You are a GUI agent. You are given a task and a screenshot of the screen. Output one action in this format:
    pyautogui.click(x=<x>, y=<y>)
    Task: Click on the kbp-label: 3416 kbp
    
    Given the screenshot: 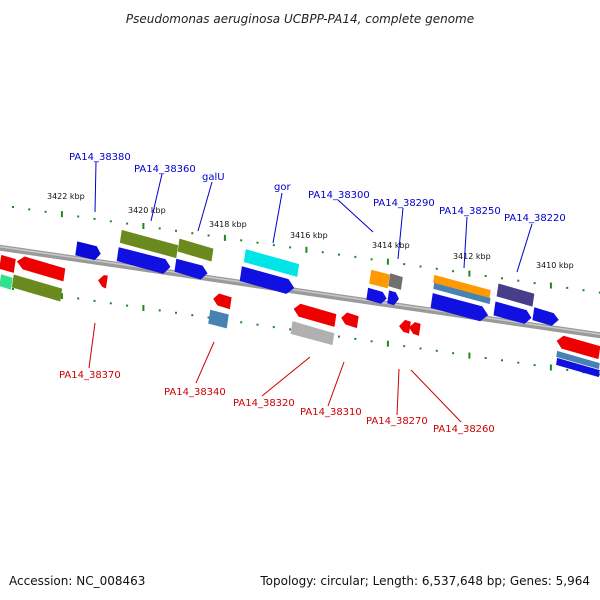 What is the action you would take?
    pyautogui.click(x=309, y=235)
    